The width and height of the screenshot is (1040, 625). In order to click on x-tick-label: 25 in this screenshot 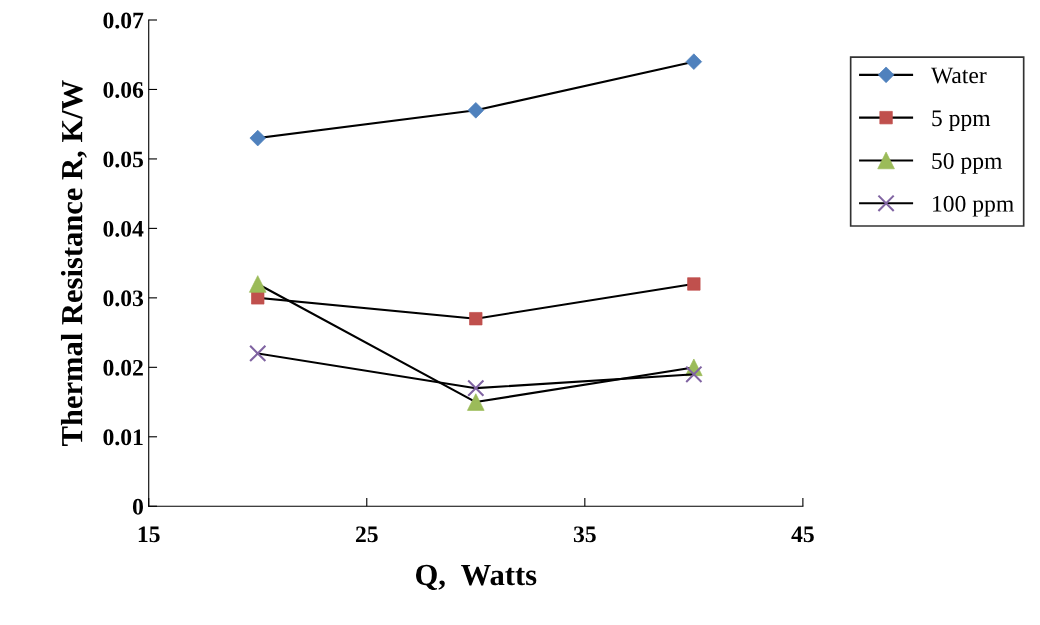, I will do `click(366, 534)`.